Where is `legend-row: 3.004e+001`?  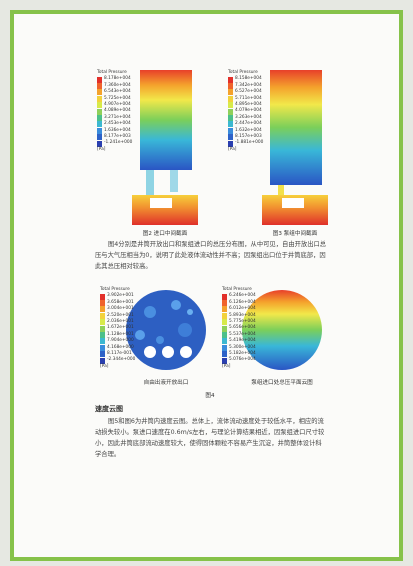 legend-row: 3.004e+001 is located at coordinates (117, 309).